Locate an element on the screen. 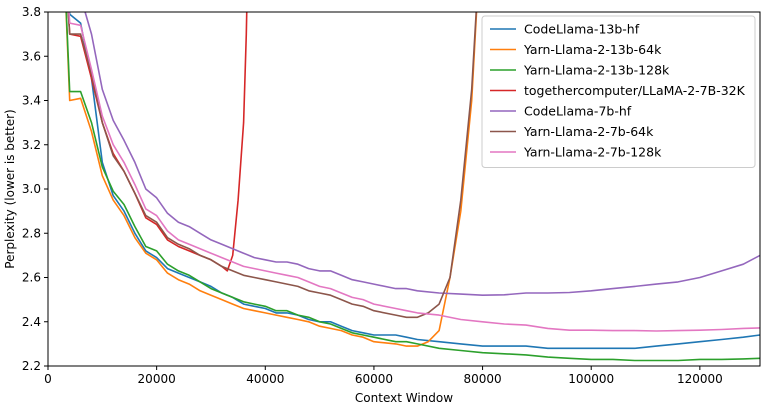  legend-entry: togethercomputer/LLaMA-2-7B-32K is located at coordinates (635, 90).